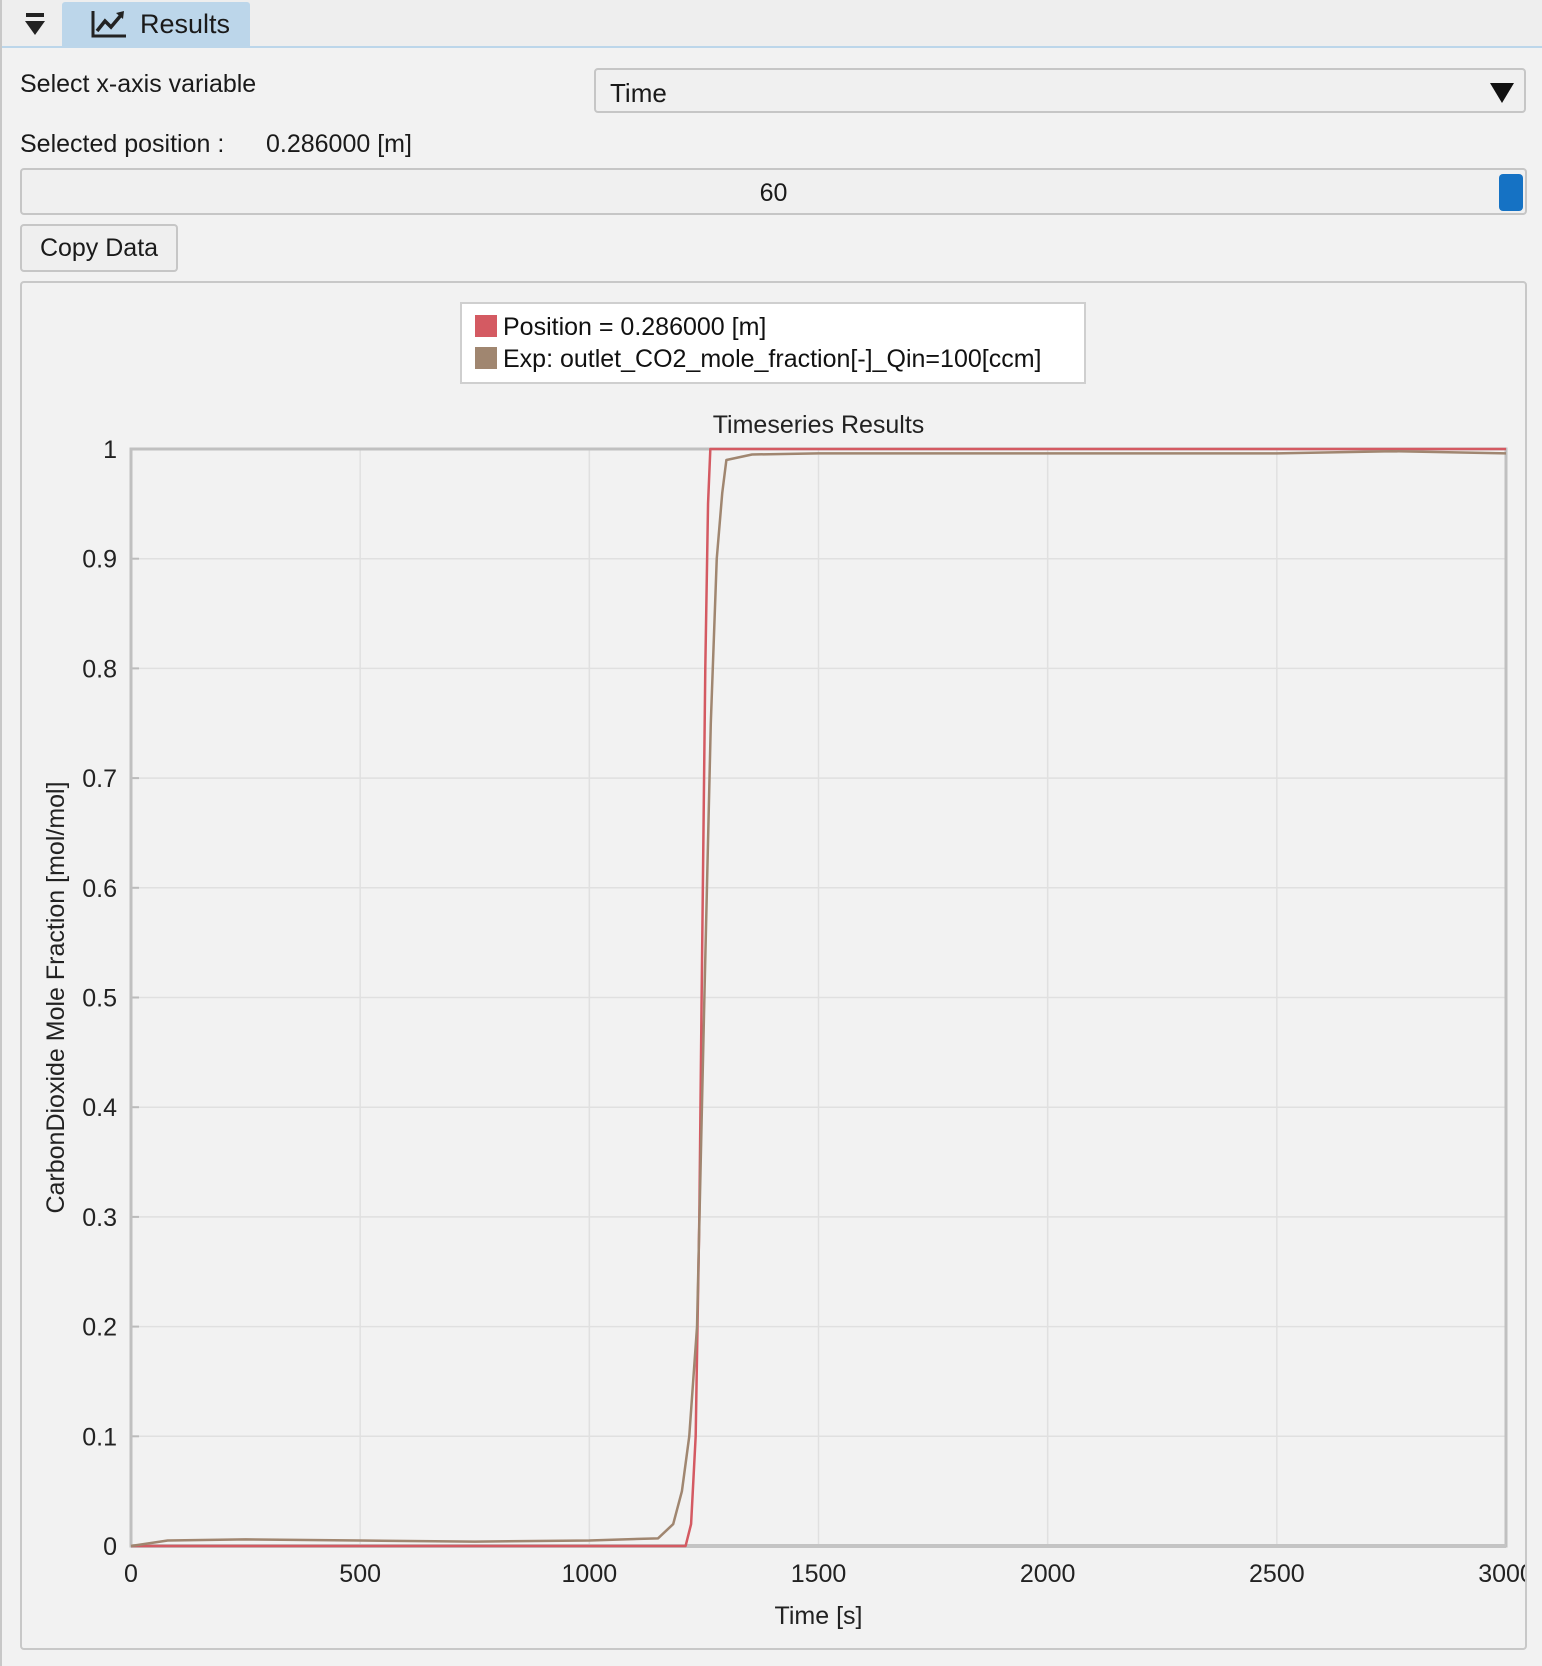 This screenshot has width=1542, height=1666. I want to click on x-tick-label: 1000, so click(590, 1574).